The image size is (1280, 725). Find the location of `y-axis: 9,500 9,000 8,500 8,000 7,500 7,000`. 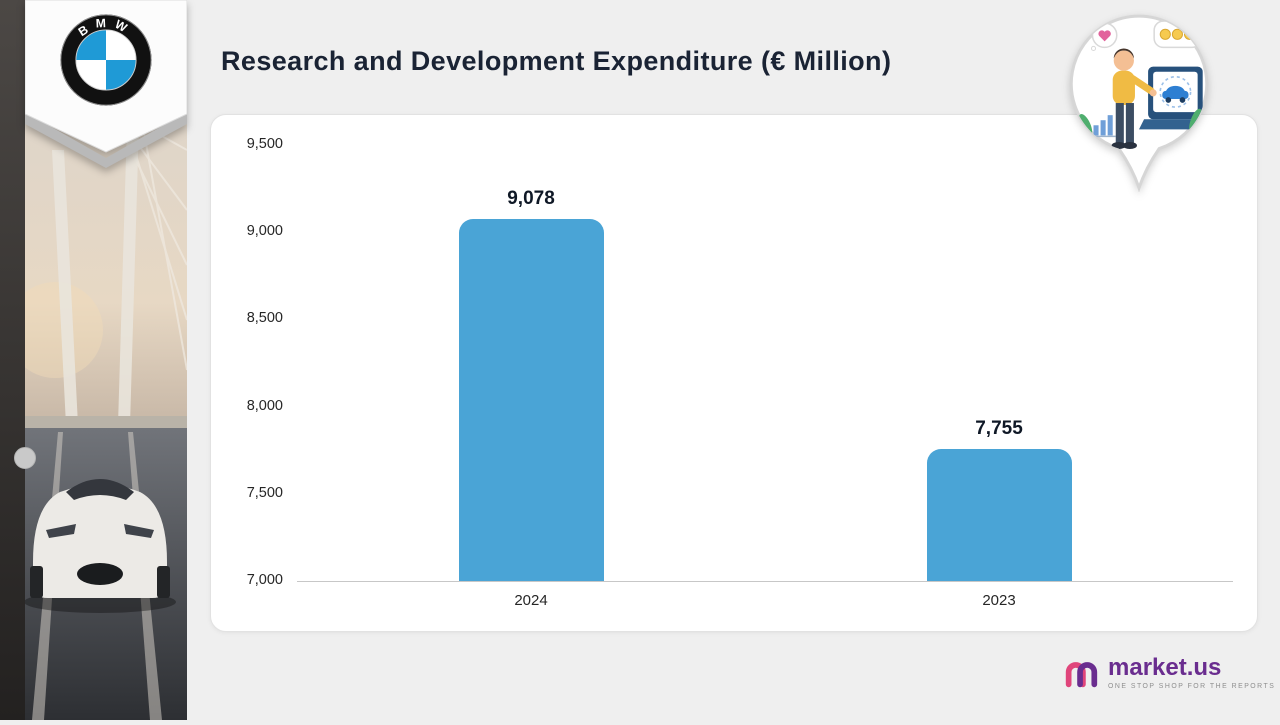

y-axis: 9,500 9,000 8,500 8,000 7,500 7,000 is located at coordinates (247, 362).